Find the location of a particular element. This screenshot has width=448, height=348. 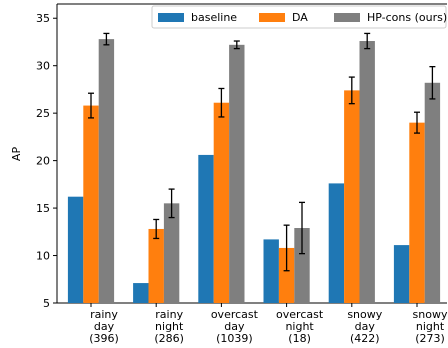

y-tick-label: 15 is located at coordinates (43, 208).